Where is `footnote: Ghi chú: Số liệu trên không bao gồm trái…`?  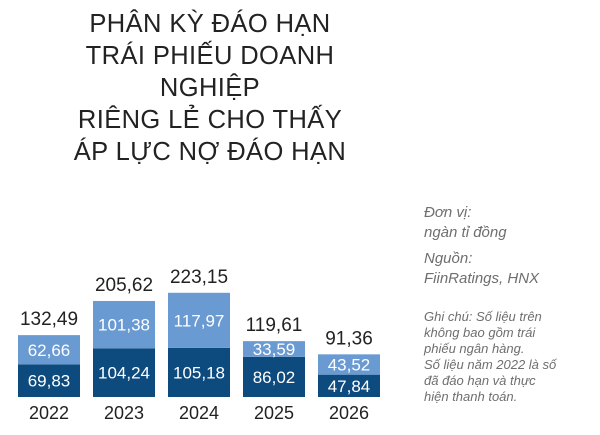 footnote: Ghi chú: Số liệu trên không bao gồm trái… is located at coordinates (510, 357).